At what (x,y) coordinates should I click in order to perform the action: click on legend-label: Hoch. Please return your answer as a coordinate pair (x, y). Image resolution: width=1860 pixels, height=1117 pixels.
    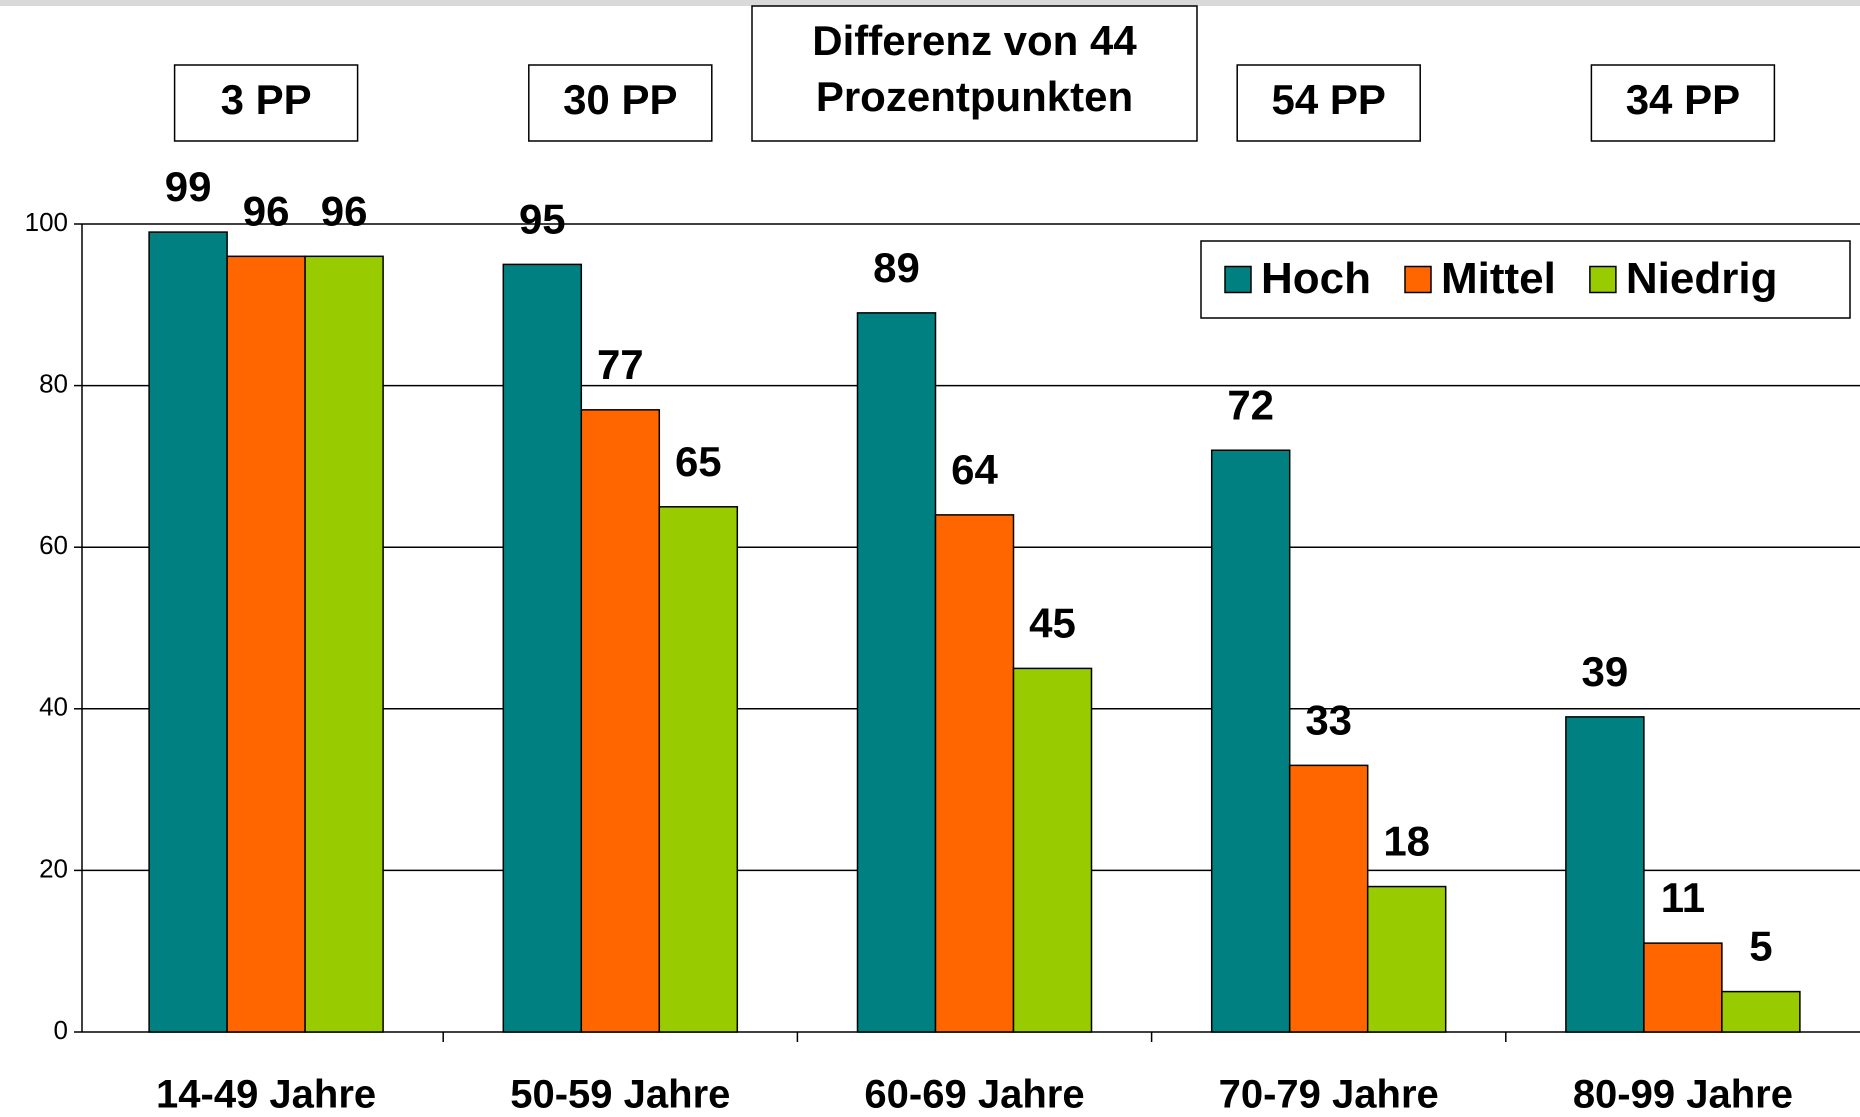
    Looking at the image, I should click on (1316, 278).